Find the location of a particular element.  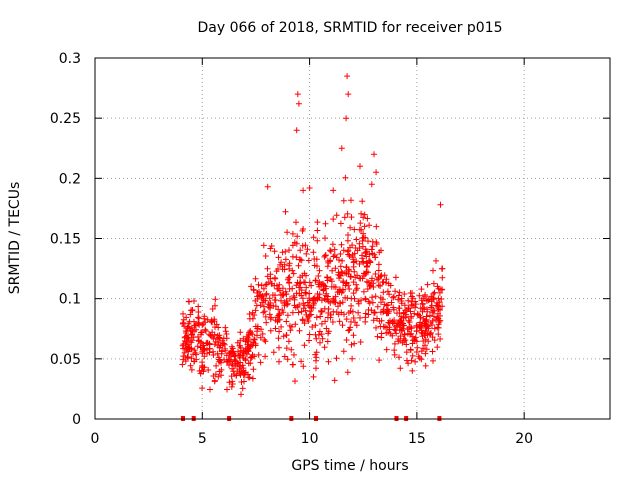

y-tick-label: 0.3 is located at coordinates (70, 59).